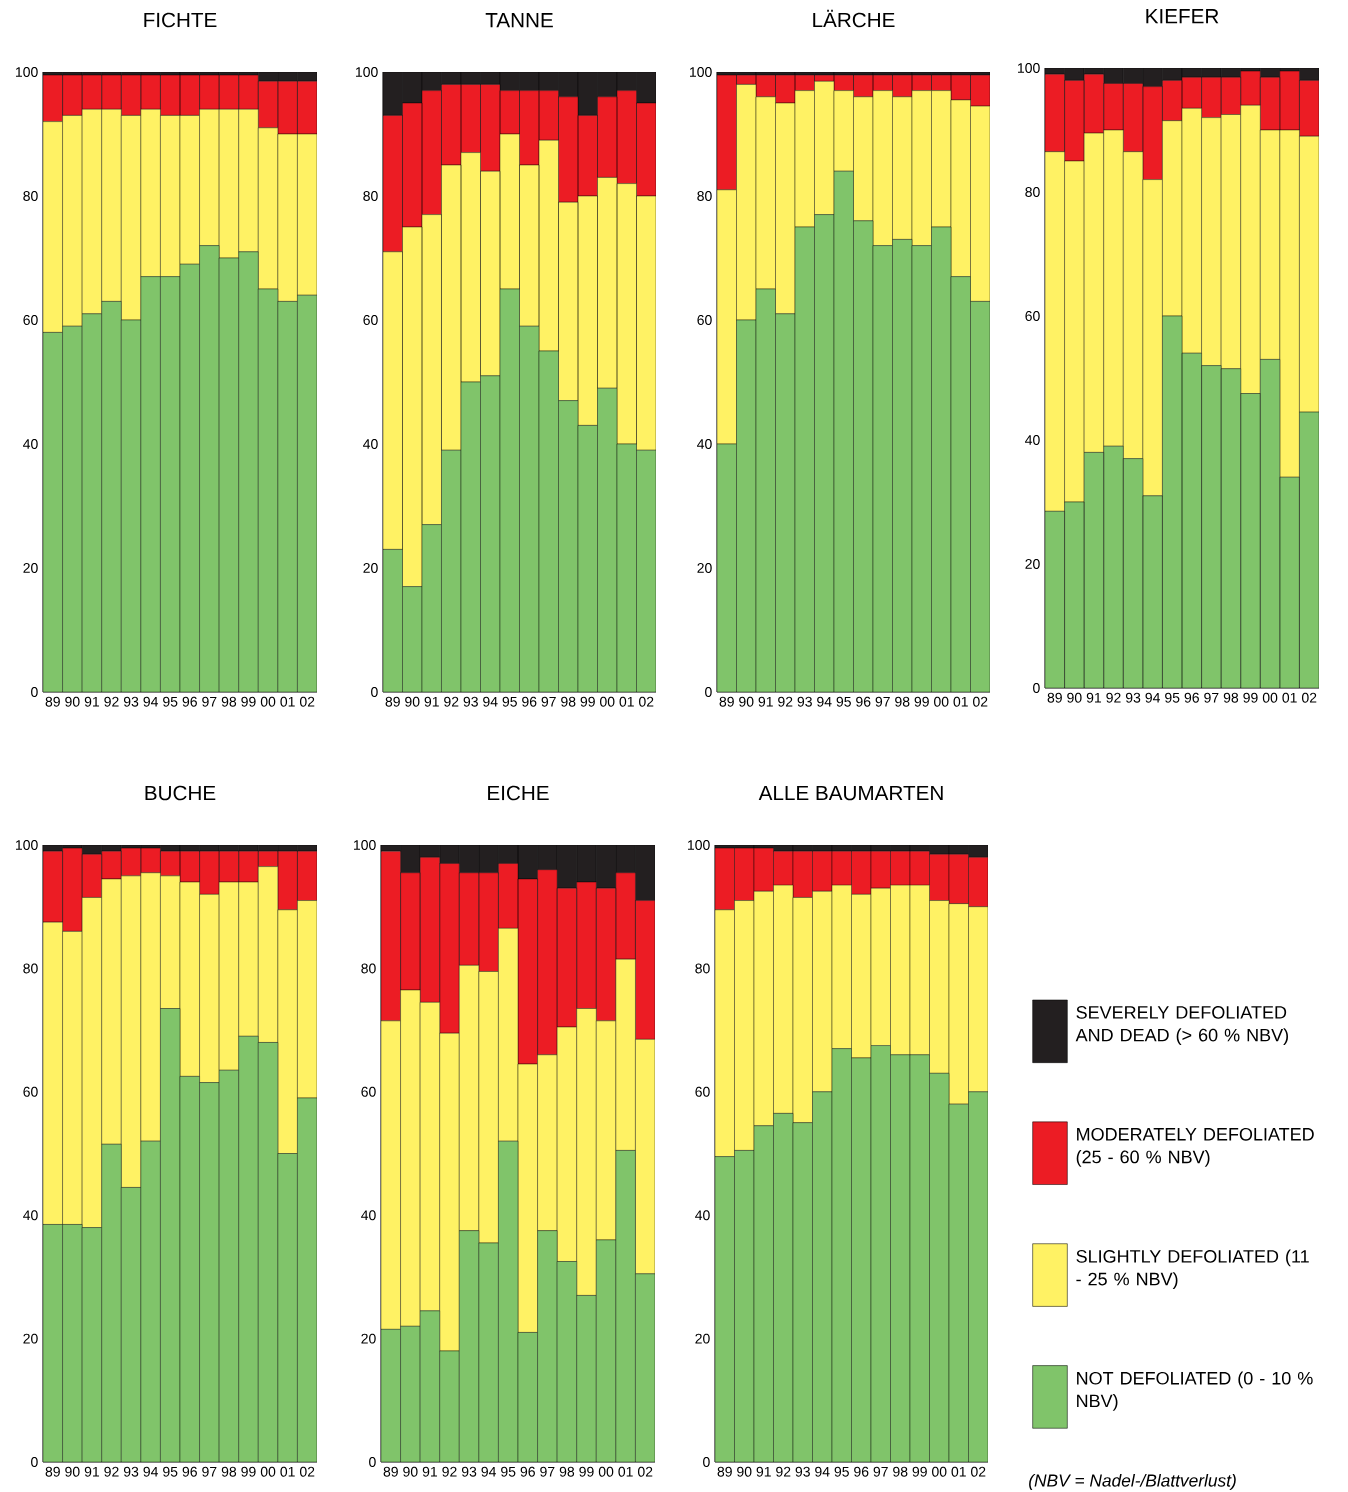 The height and width of the screenshot is (1492, 1348). I want to click on text: NOT DEFOLIATED (0 - 10 % NBV), so click(1195, 1391).